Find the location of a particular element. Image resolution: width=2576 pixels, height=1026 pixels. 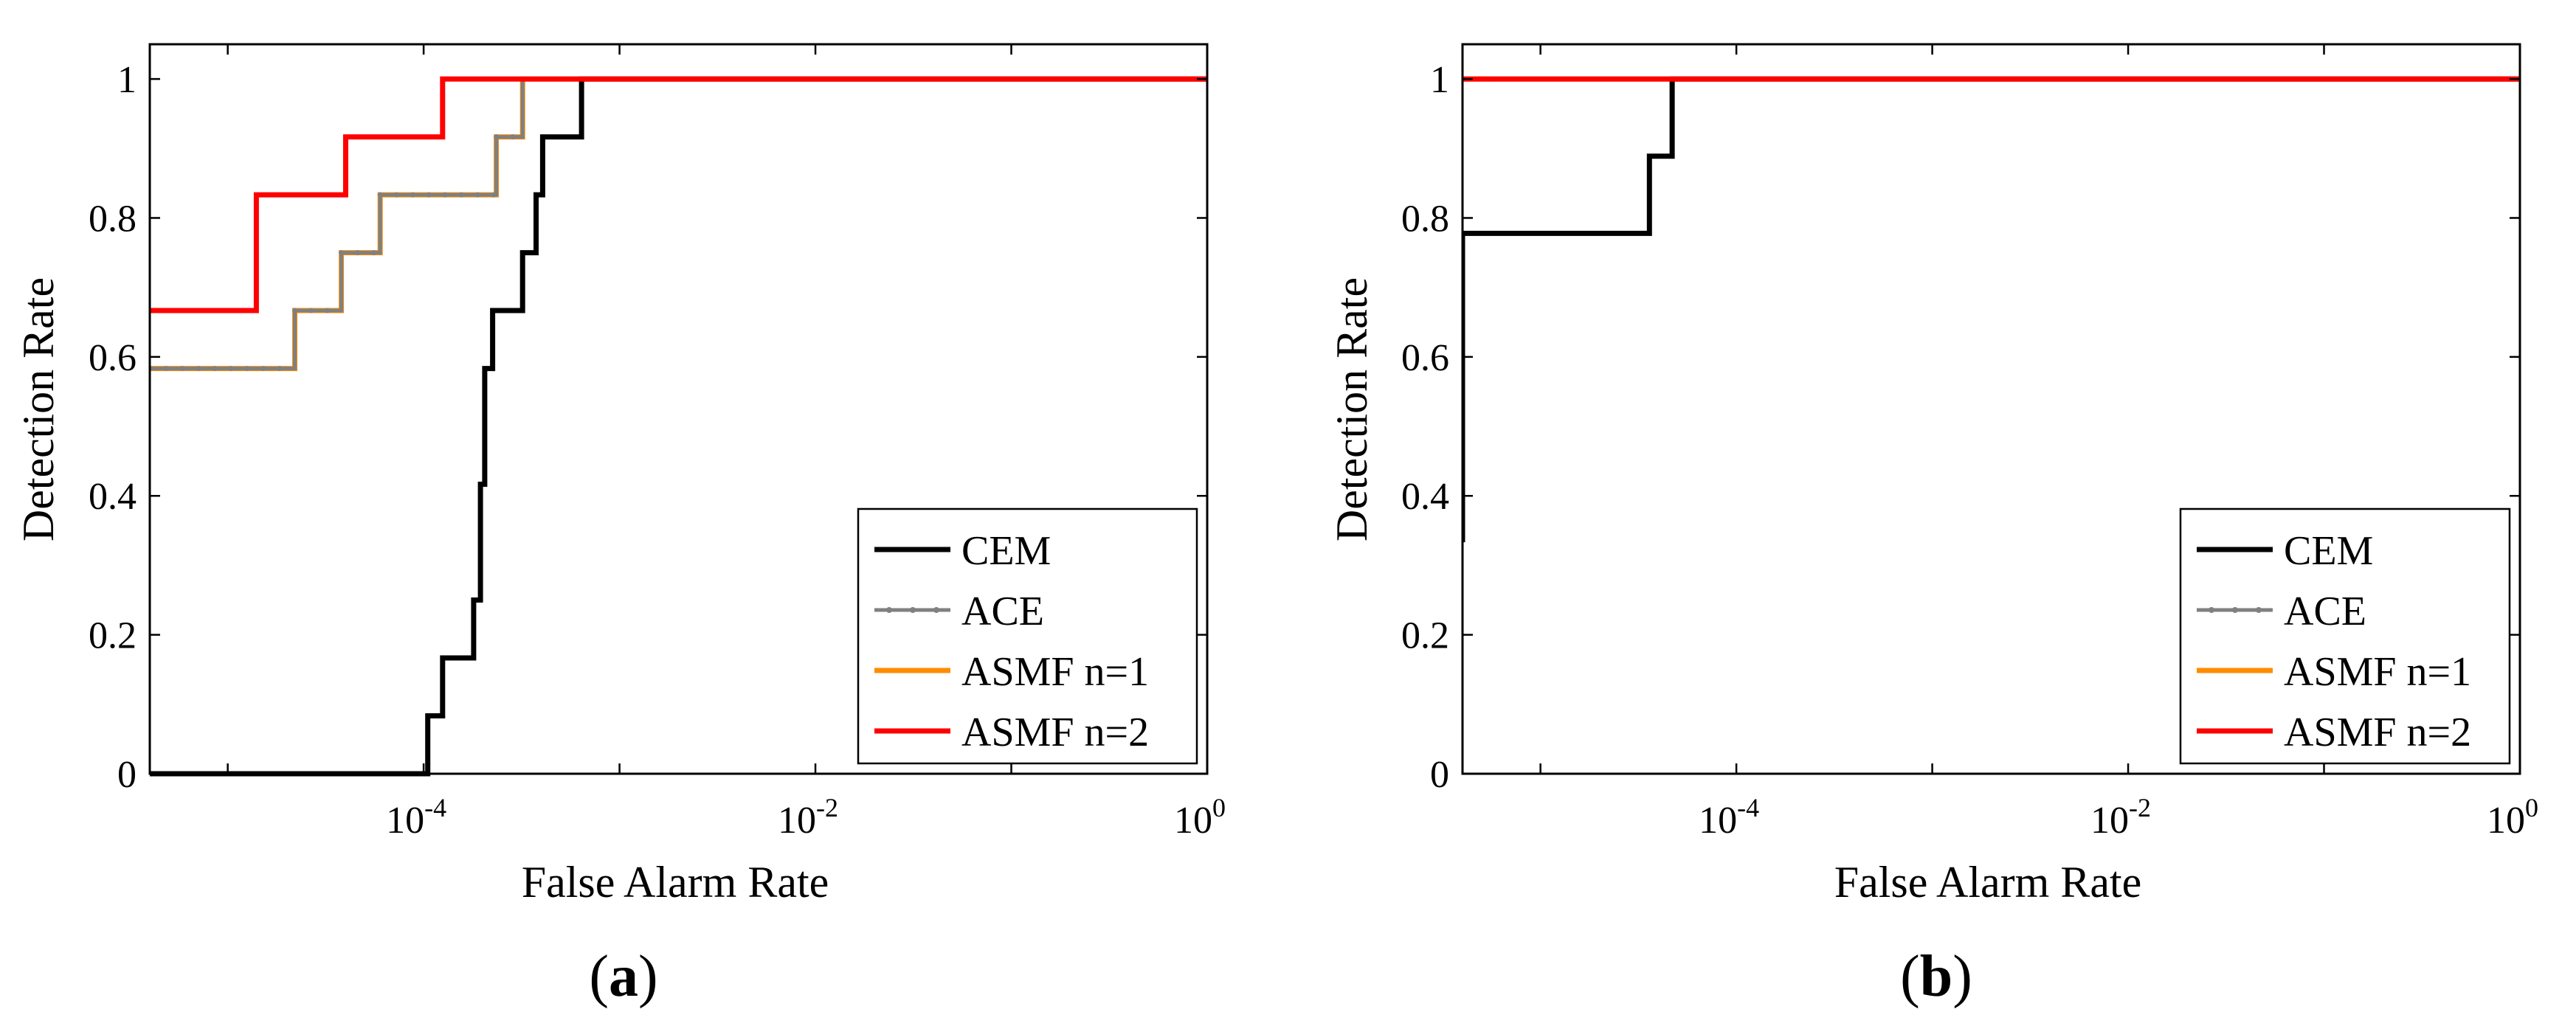

legend-a: CEM ACE ASMF n=1 ASMF n=2 is located at coordinates (1028, 636).